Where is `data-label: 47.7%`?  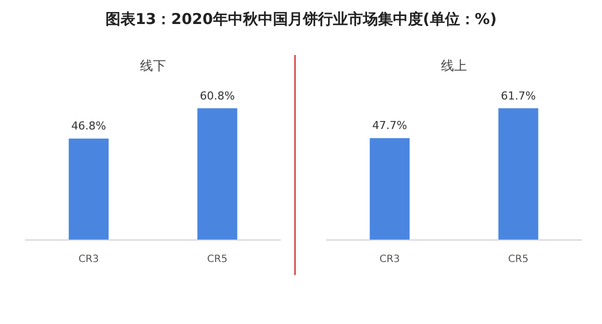
data-label: 47.7% is located at coordinates (390, 125).